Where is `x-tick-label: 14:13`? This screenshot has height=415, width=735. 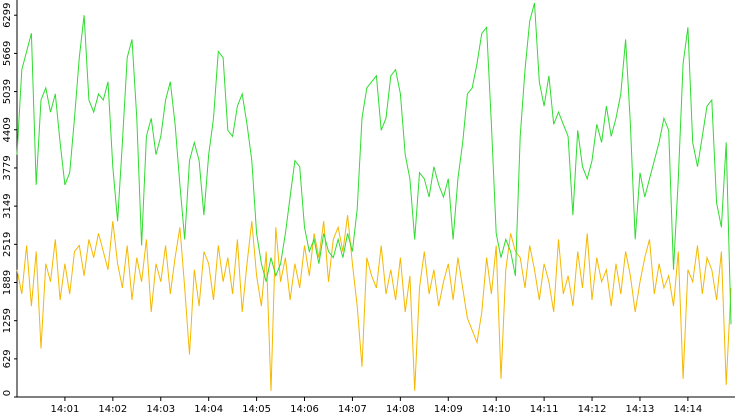
x-tick-label: 14:13 is located at coordinates (640, 409).